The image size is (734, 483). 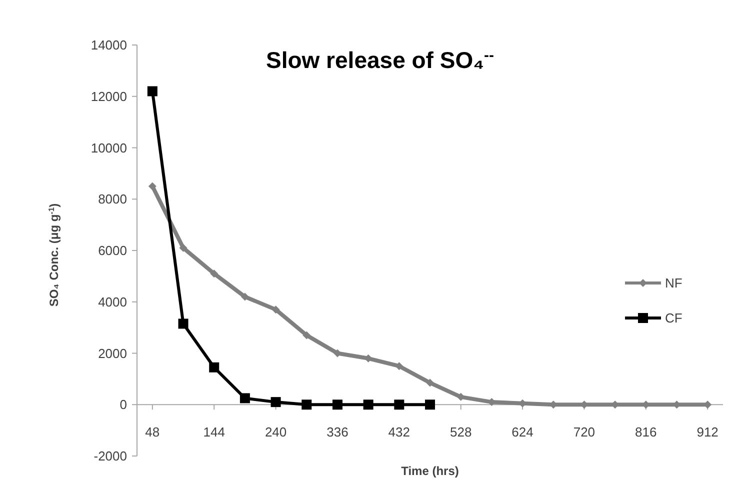 What do you see at coordinates (108, 148) in the screenshot?
I see `y-tick-label: 10000` at bounding box center [108, 148].